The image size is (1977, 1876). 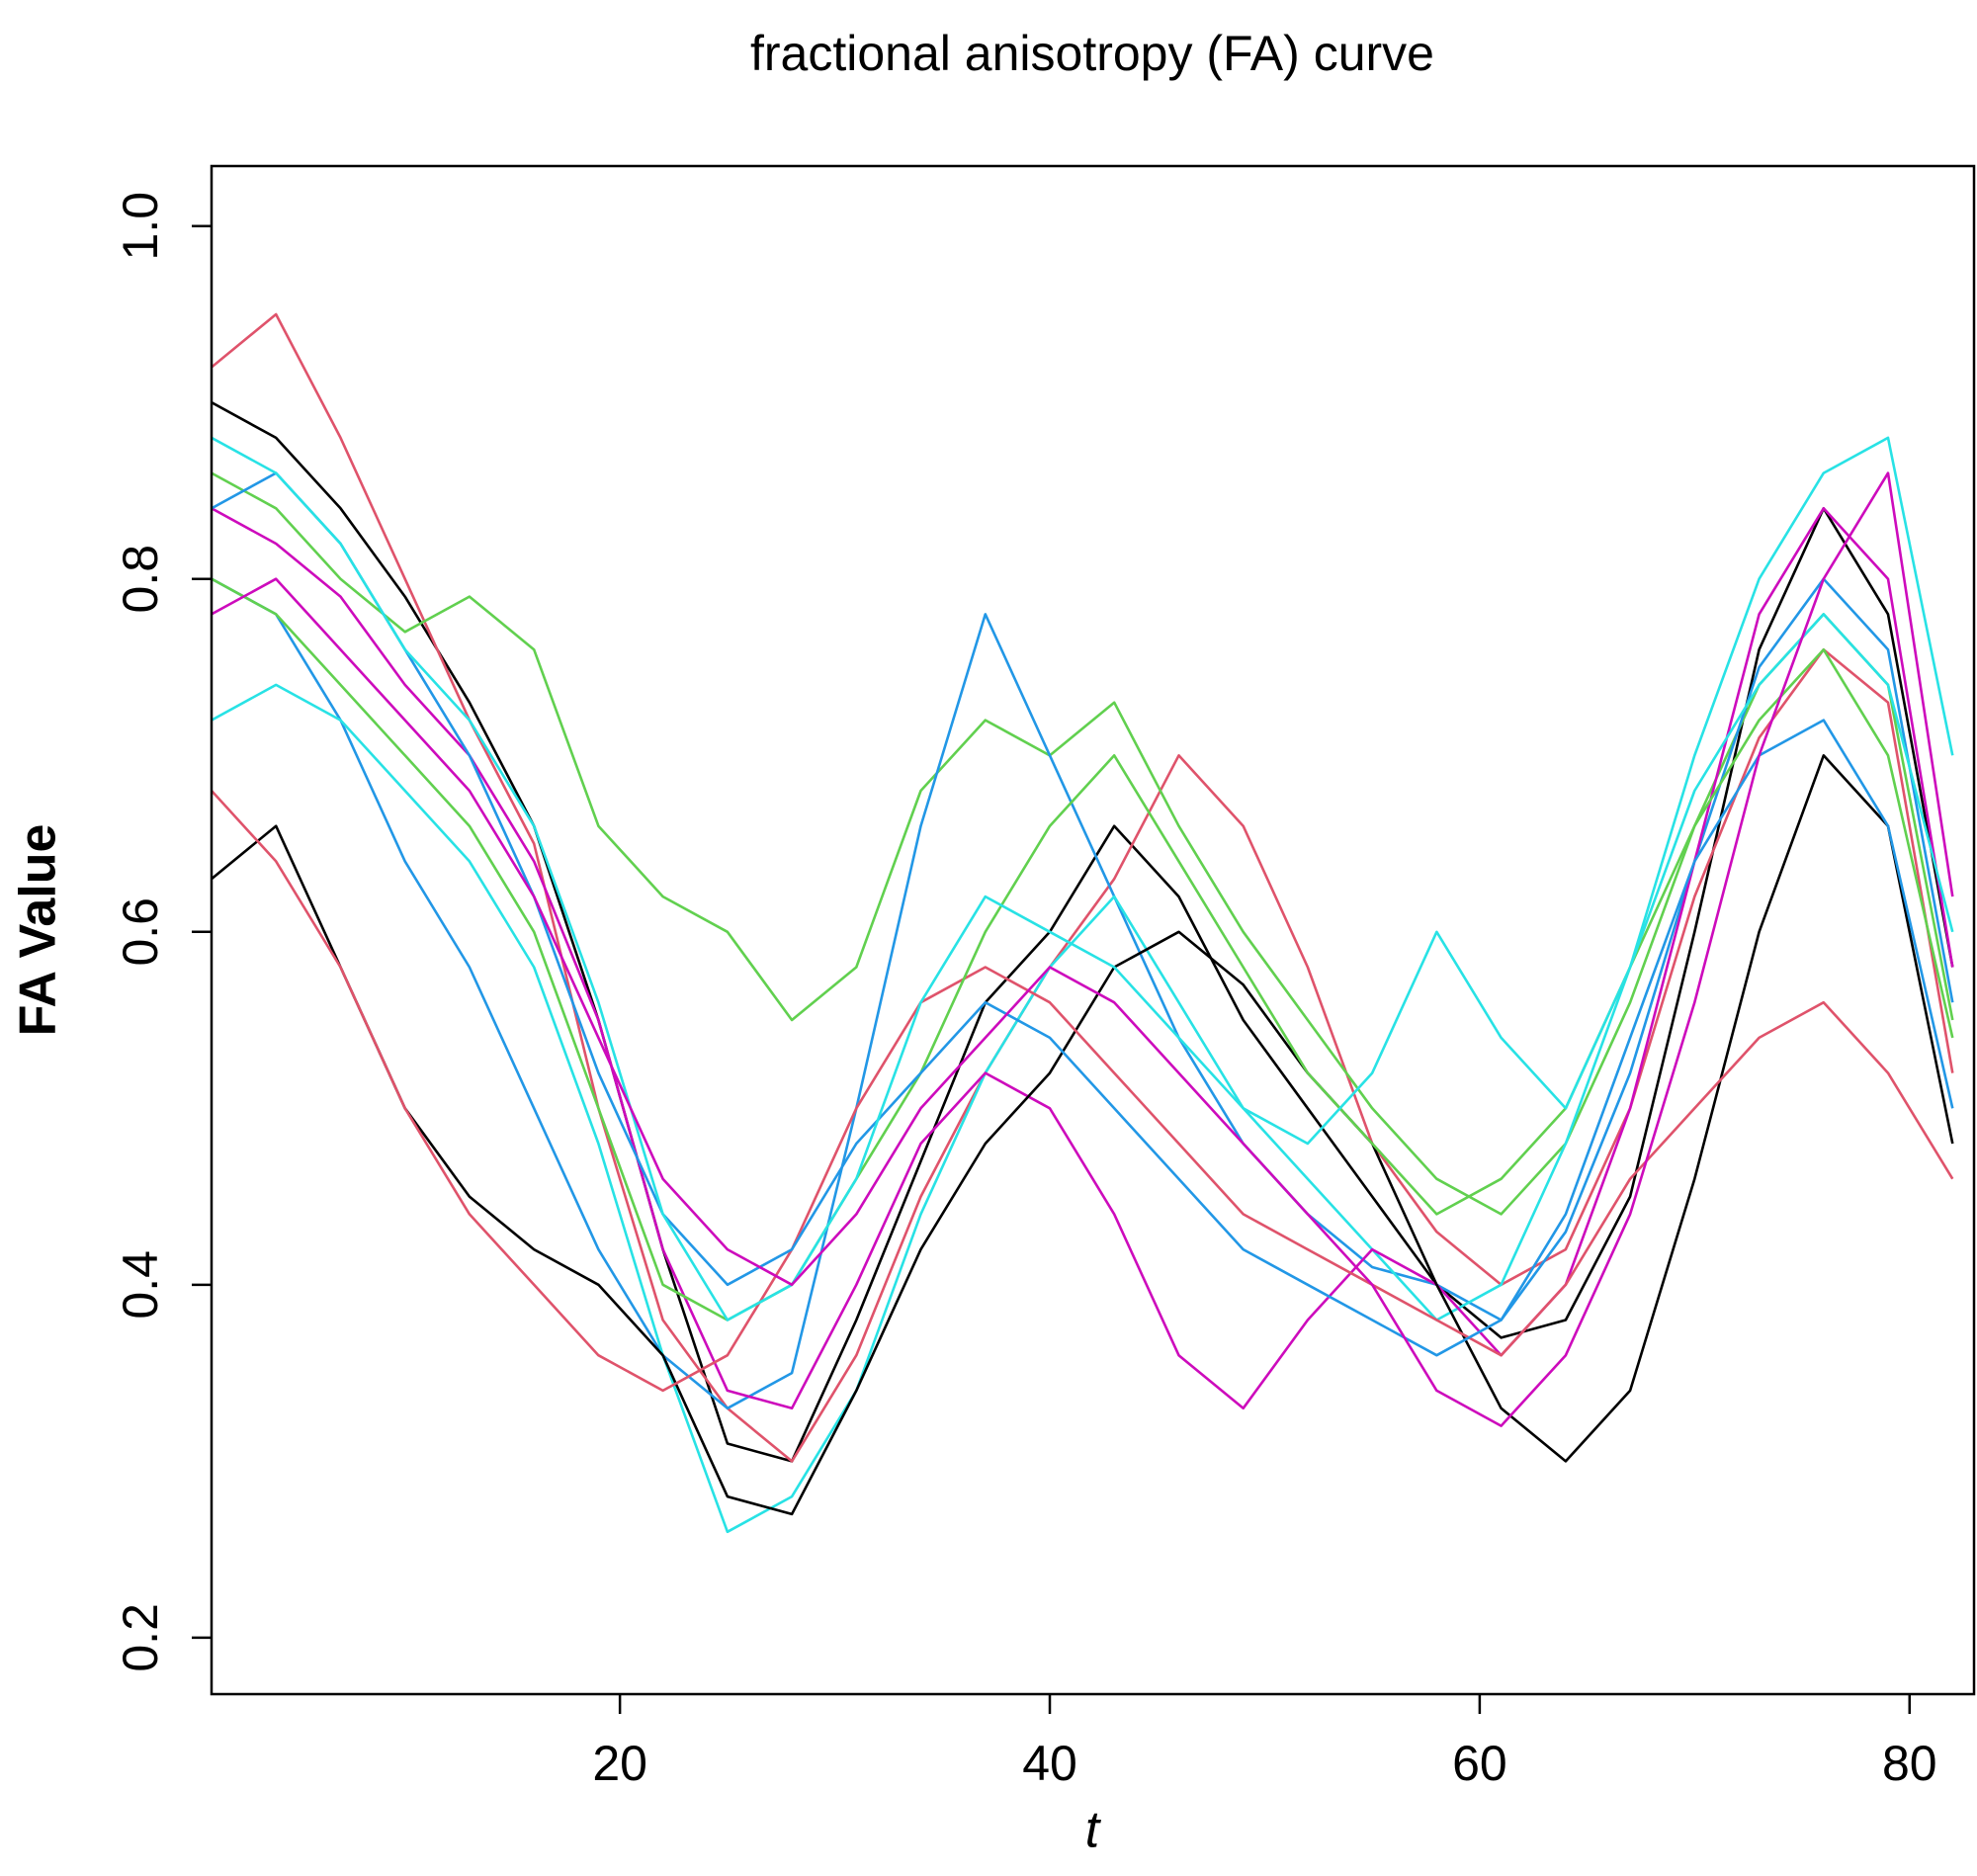 I want to click on x-tick-label: 40, so click(x=1050, y=1763).